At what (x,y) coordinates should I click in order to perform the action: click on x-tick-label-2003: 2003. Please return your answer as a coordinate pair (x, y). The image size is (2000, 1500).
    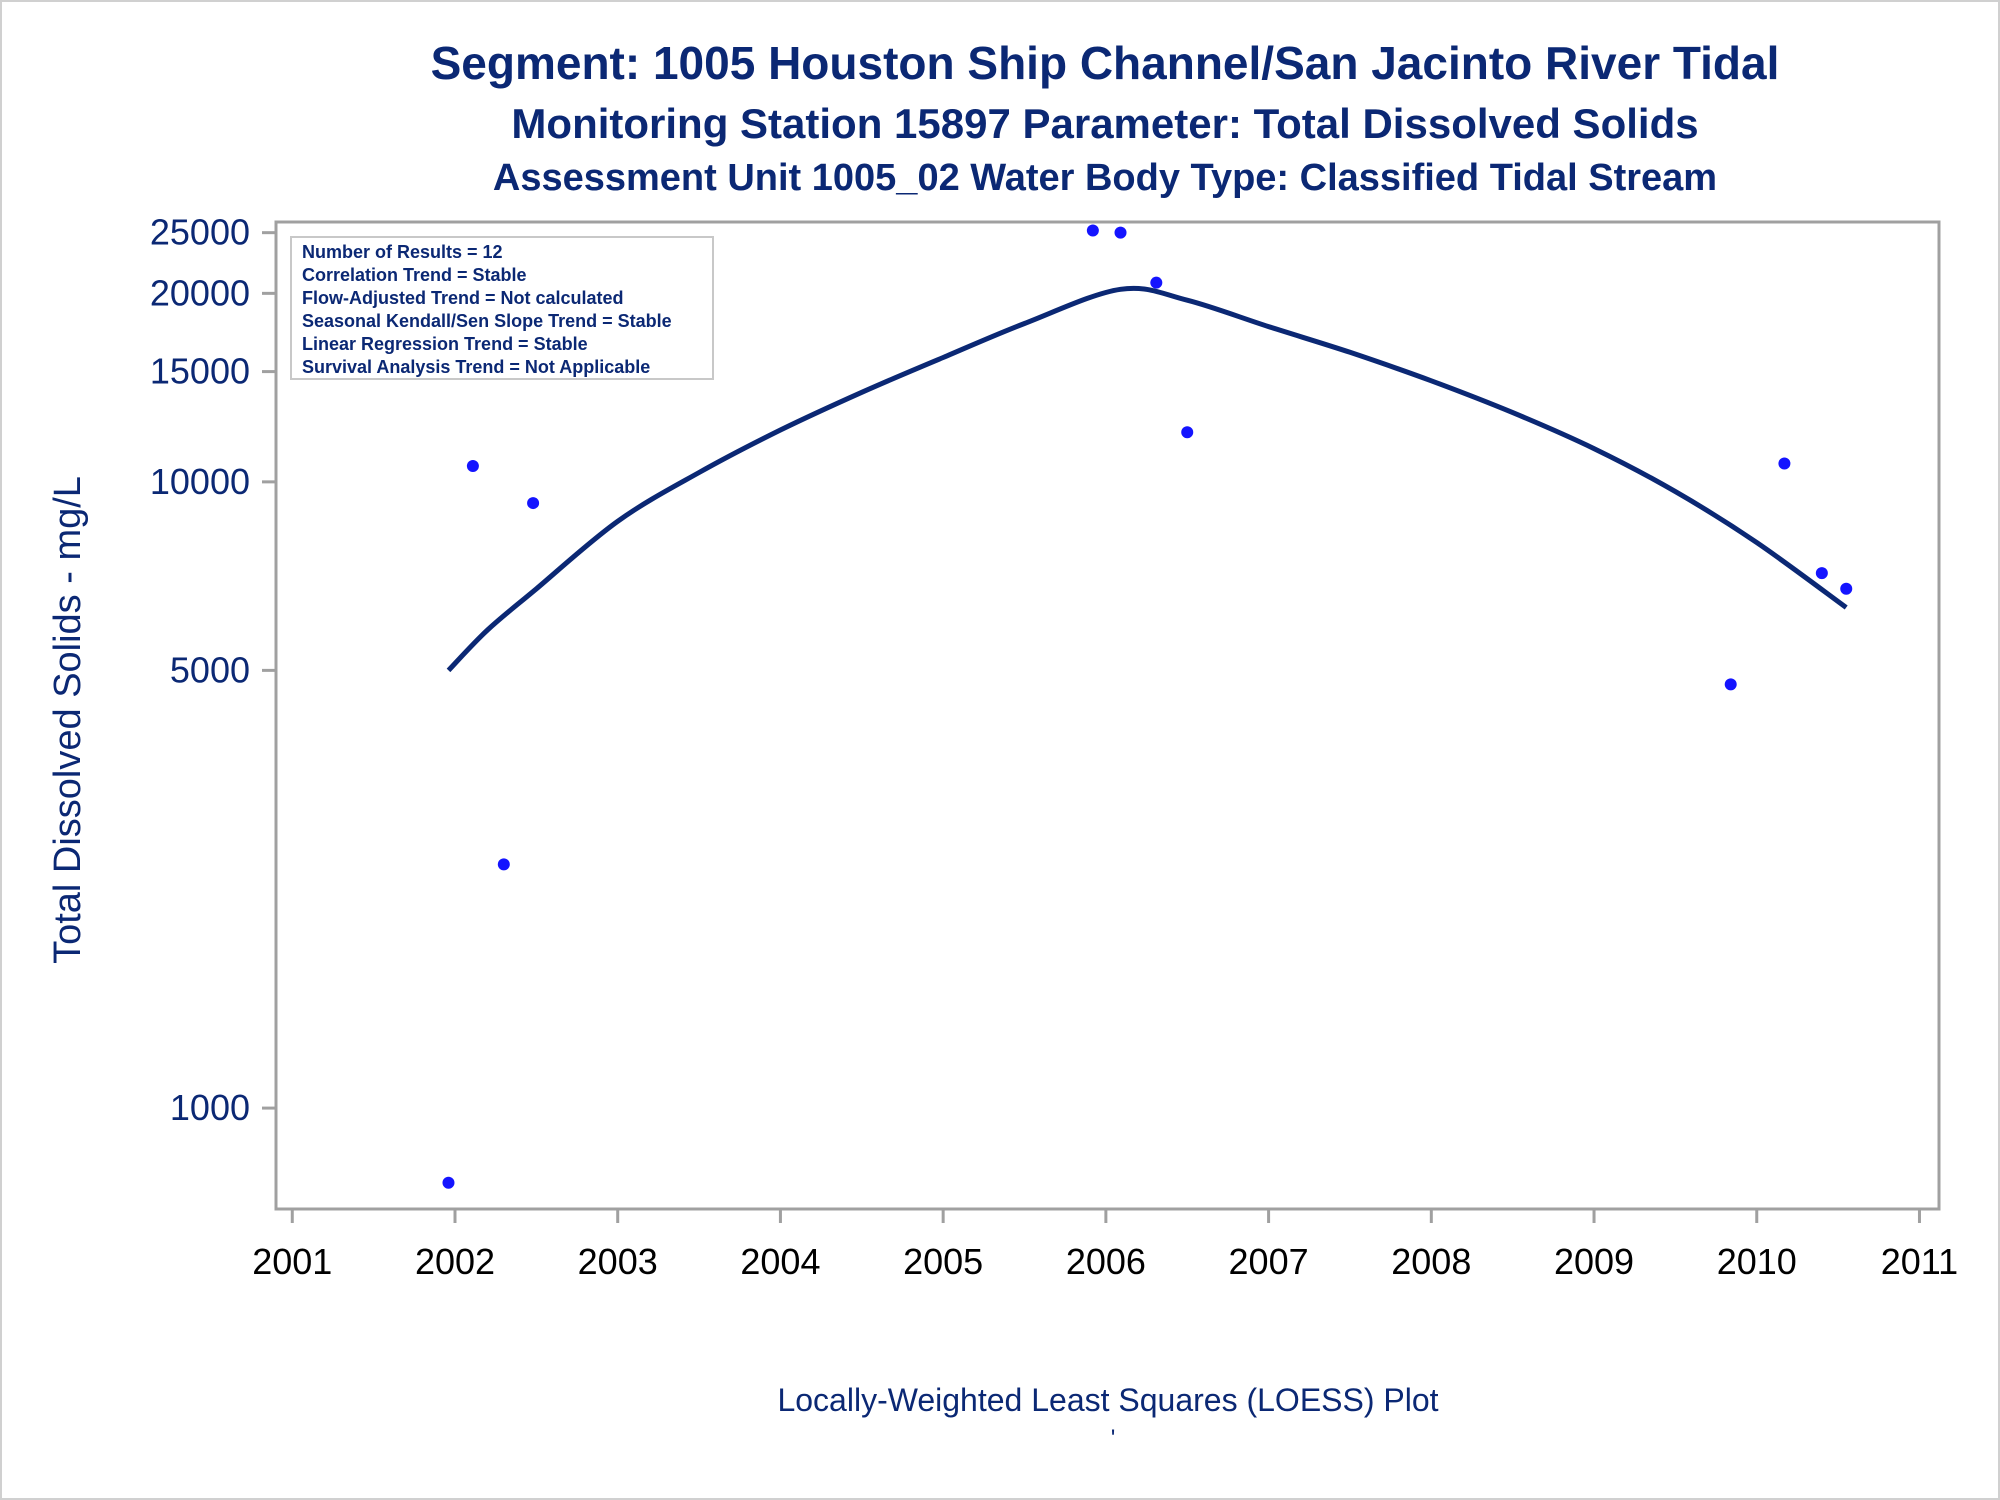
    Looking at the image, I should click on (618, 1261).